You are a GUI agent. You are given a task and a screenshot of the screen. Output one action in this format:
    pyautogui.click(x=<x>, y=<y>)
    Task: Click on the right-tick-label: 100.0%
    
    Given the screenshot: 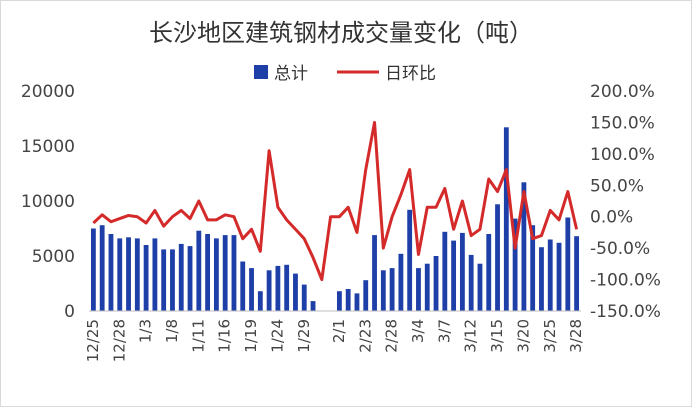 What is the action you would take?
    pyautogui.click(x=622, y=155)
    